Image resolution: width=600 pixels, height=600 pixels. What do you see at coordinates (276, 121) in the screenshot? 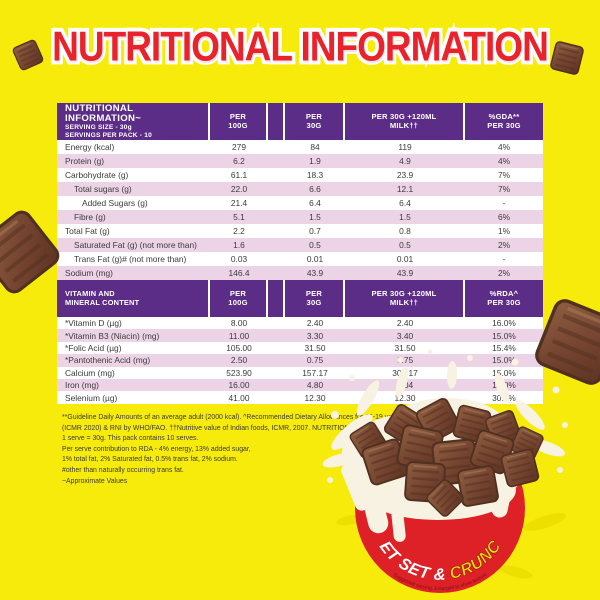
I see `header-cell-spacer` at bounding box center [276, 121].